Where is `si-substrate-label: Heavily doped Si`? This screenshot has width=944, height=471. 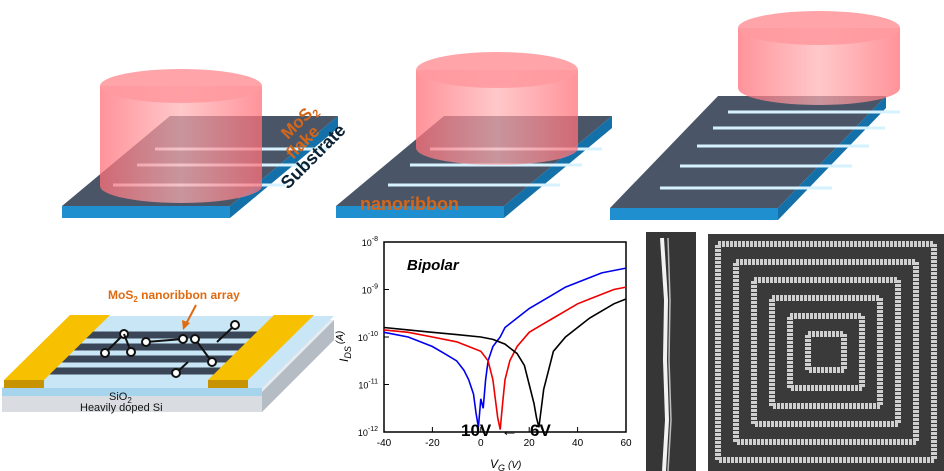
si-substrate-label: Heavily doped Si is located at coordinates (121, 408).